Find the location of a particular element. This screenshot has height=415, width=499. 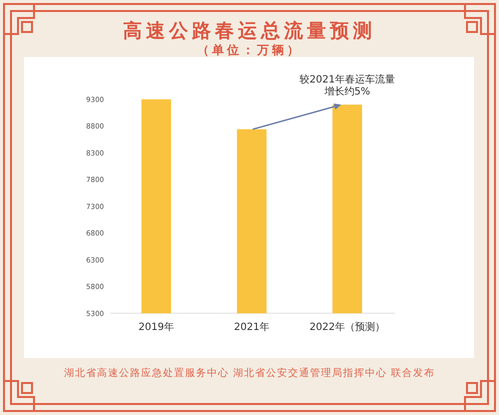

x-tick-label: 2022年（预测） is located at coordinates (347, 327).